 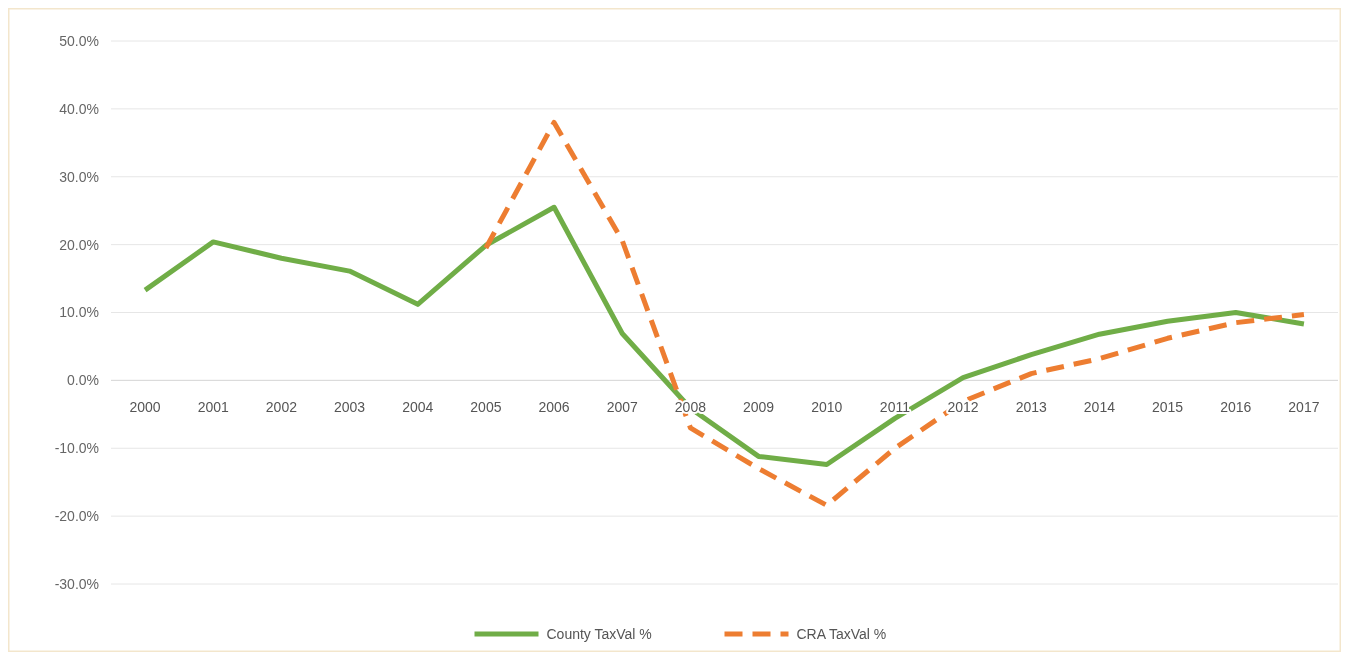 What do you see at coordinates (827, 407) in the screenshot?
I see `x-tick-label: 2010` at bounding box center [827, 407].